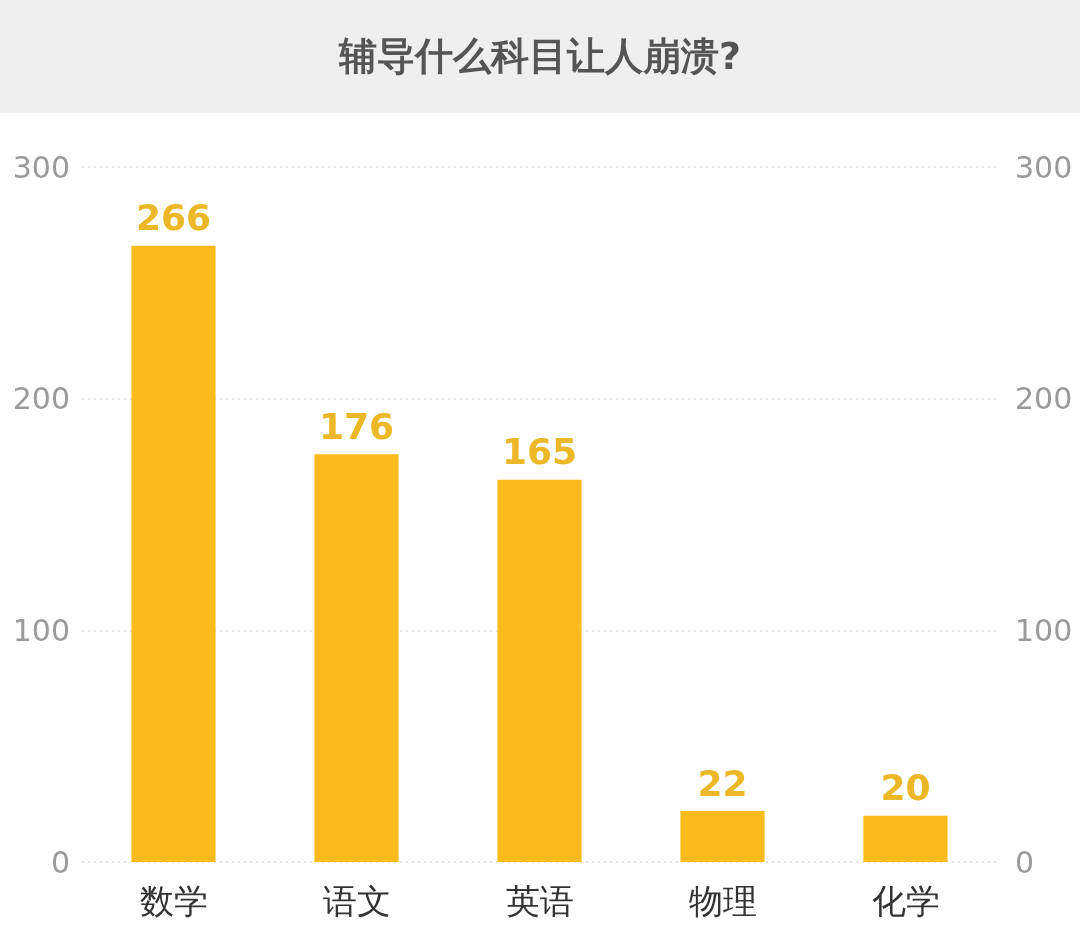  Describe the element at coordinates (1044, 399) in the screenshot. I see `y2-tick-label: 200` at that location.